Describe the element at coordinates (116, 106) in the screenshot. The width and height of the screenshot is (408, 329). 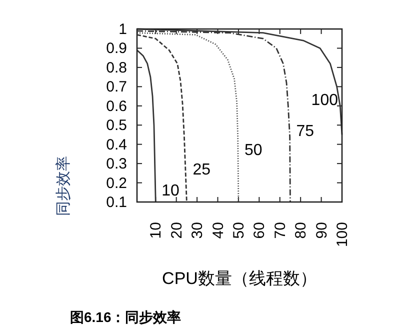
I see `y-tick-label: 0.6` at that location.